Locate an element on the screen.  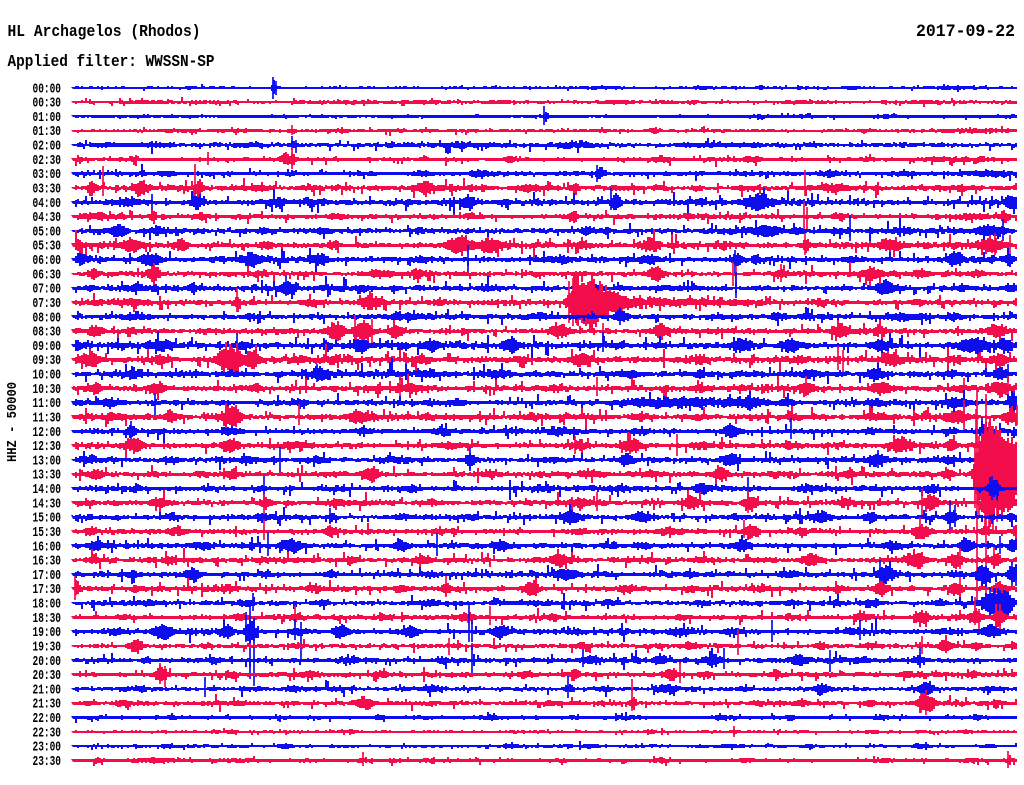
svg-text: 17:00 is located at coordinates (47, 576).